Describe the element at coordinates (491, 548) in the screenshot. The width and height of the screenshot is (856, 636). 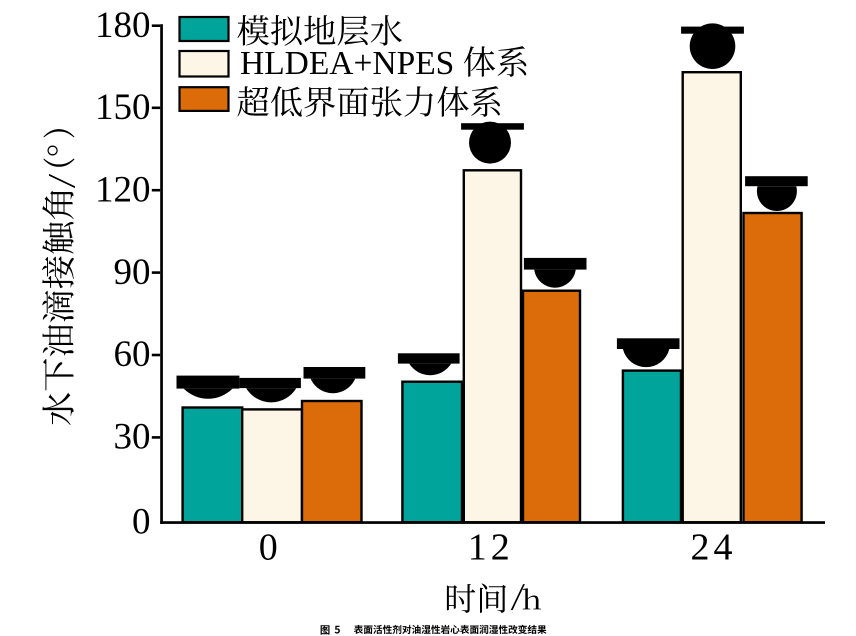
I see `svg-text: 12` at that location.